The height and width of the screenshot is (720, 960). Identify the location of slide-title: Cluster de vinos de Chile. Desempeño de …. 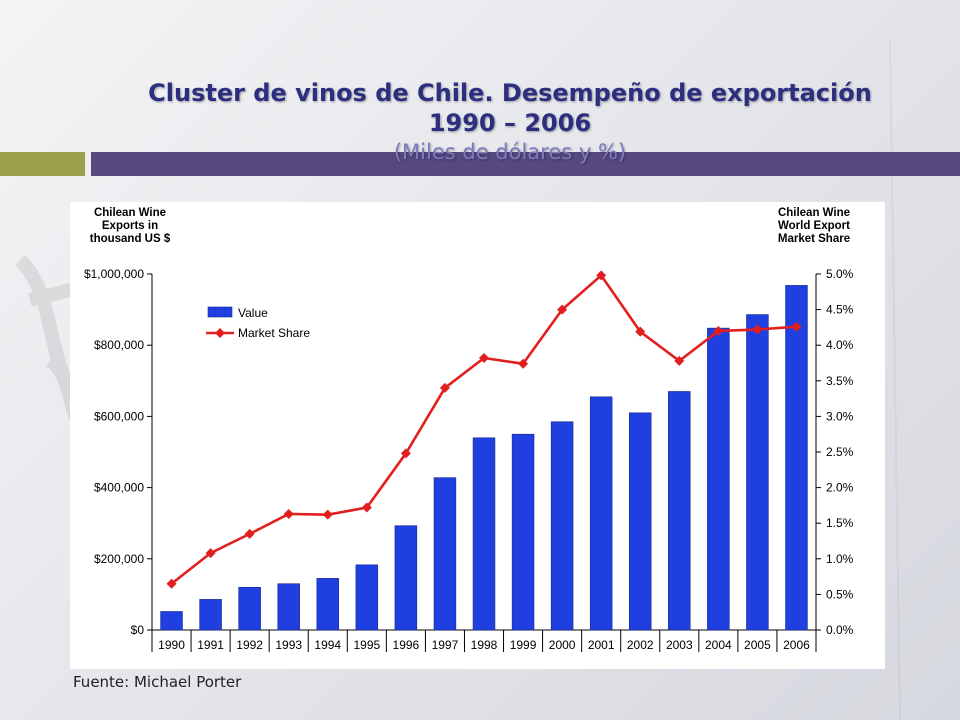
(510, 122).